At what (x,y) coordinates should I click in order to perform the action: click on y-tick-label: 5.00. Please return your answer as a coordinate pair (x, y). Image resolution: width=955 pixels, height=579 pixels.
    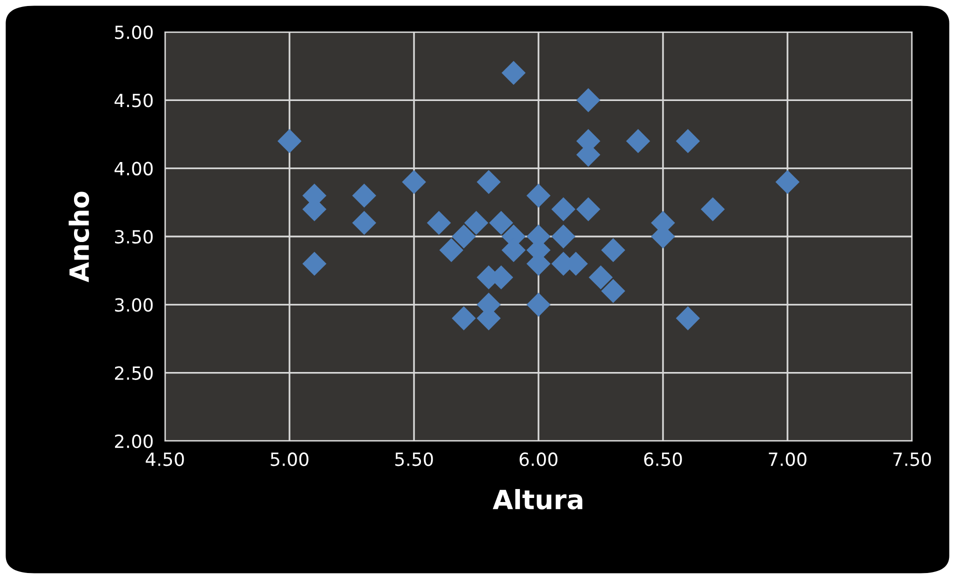
    Looking at the image, I should click on (134, 32).